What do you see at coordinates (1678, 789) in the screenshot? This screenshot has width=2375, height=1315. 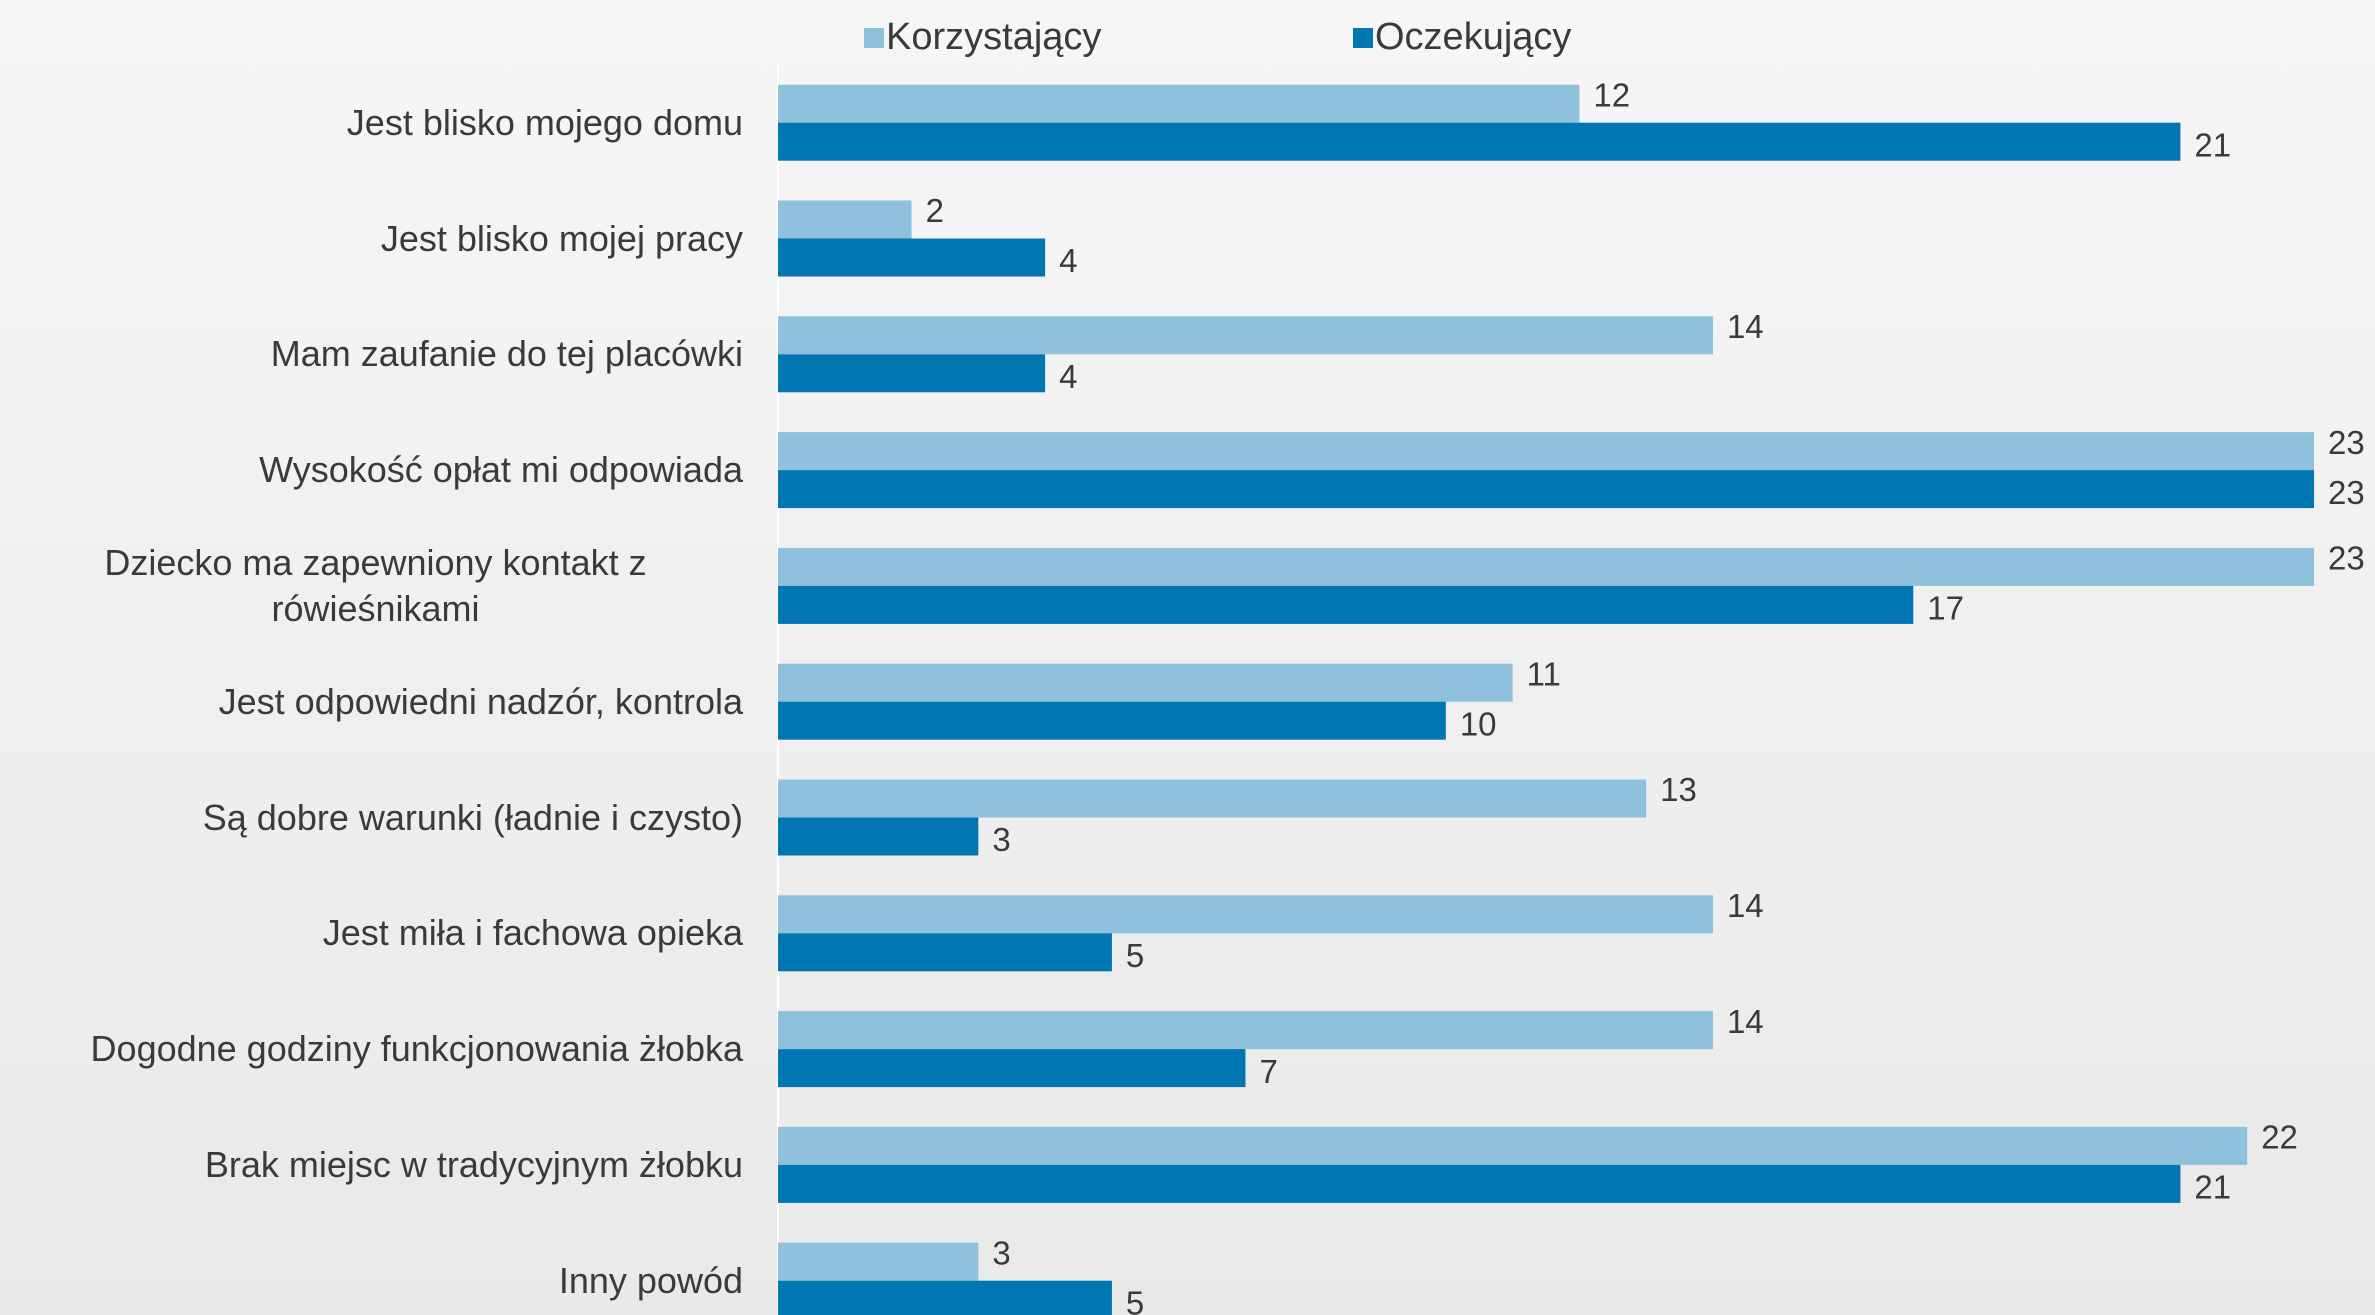 I see `value-label: 13` at bounding box center [1678, 789].